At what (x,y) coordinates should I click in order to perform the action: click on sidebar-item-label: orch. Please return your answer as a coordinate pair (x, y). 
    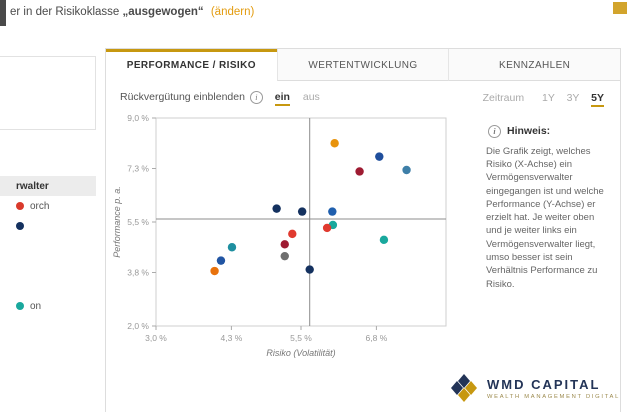
    Looking at the image, I should click on (40, 206).